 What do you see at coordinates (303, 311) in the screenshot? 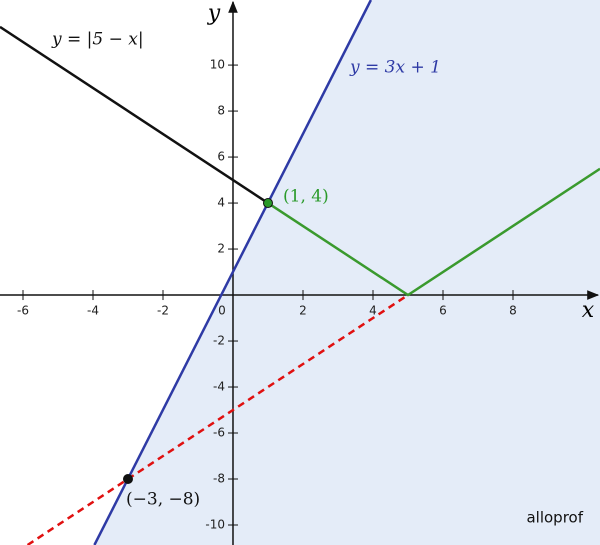
I see `x-tick-label: 2` at bounding box center [303, 311].